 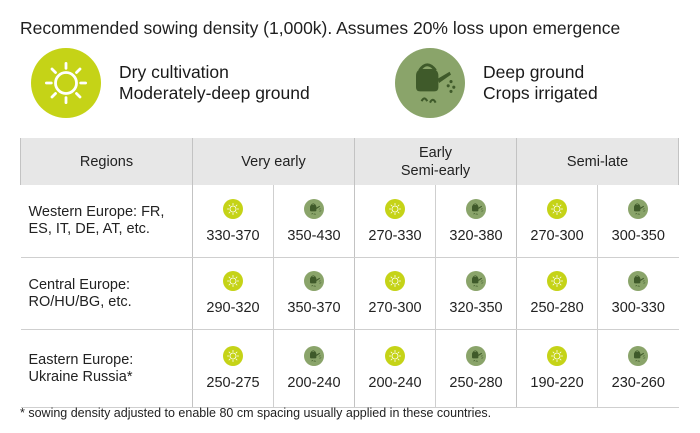 What do you see at coordinates (638, 293) in the screenshot?
I see `irrigated-density-cell: 300-330` at bounding box center [638, 293].